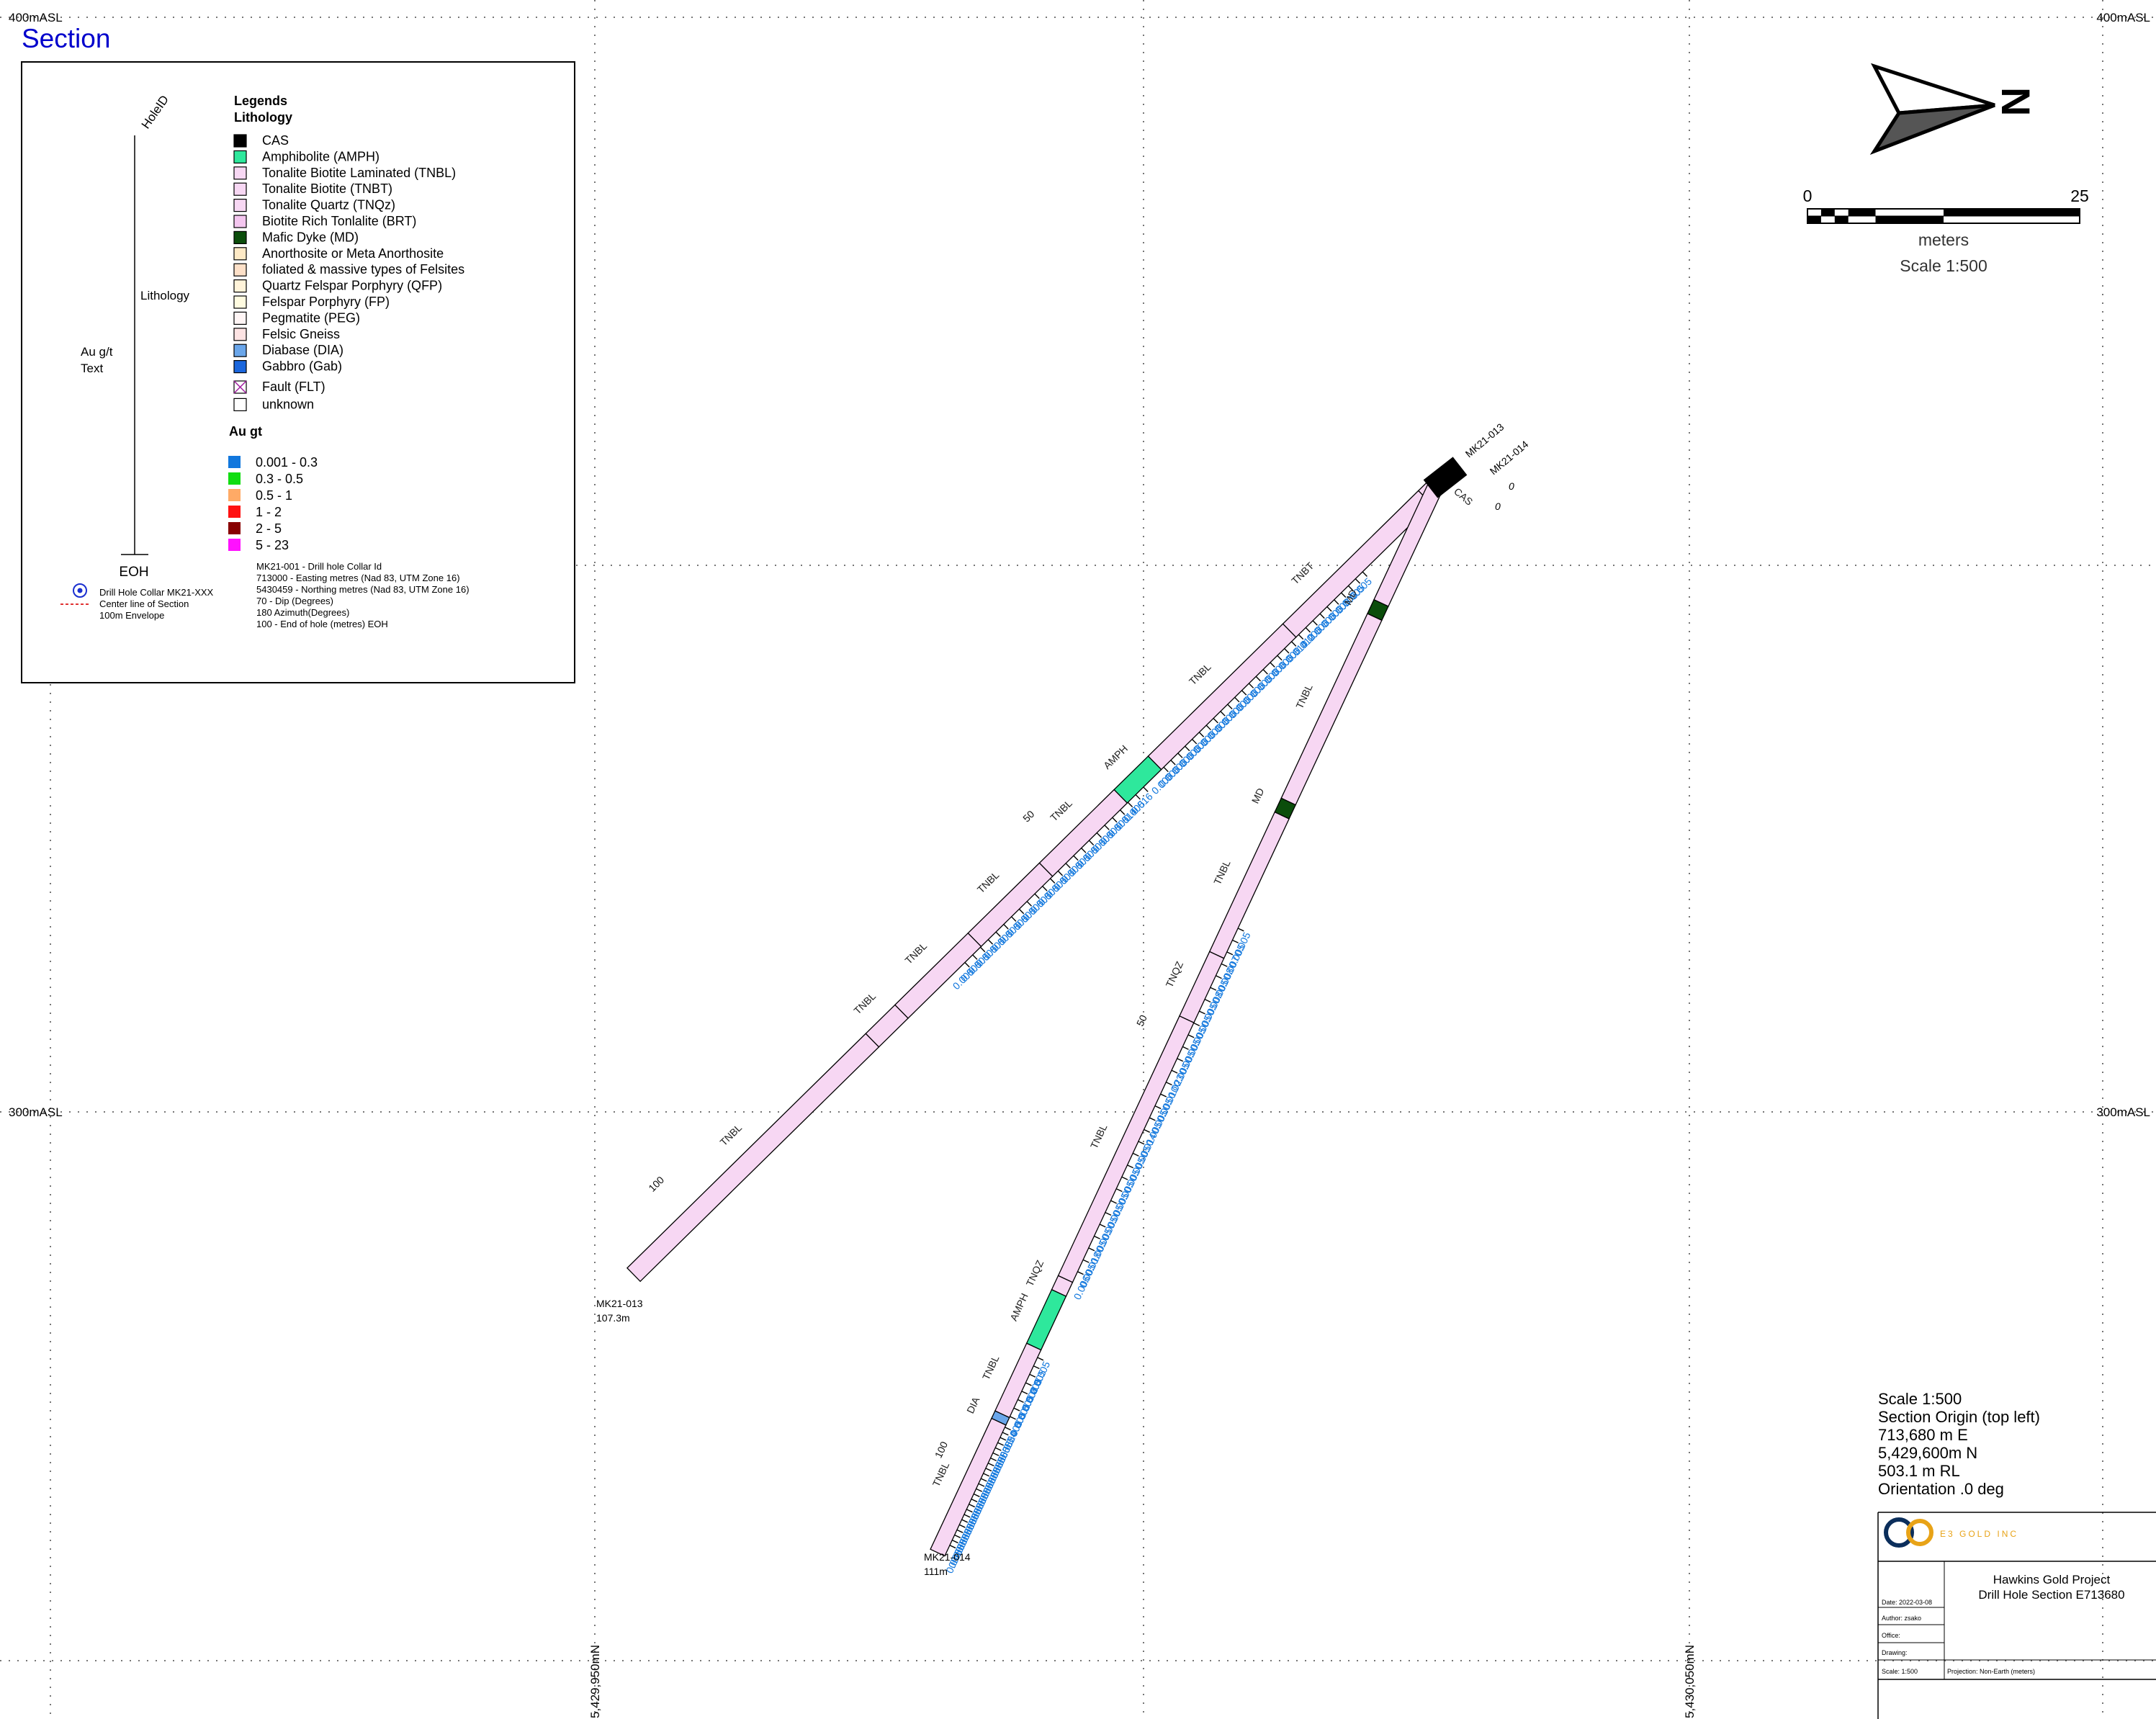  What do you see at coordinates (327, 188) in the screenshot?
I see `lithology-label: Tonalite Biotite (TNBT)` at bounding box center [327, 188].